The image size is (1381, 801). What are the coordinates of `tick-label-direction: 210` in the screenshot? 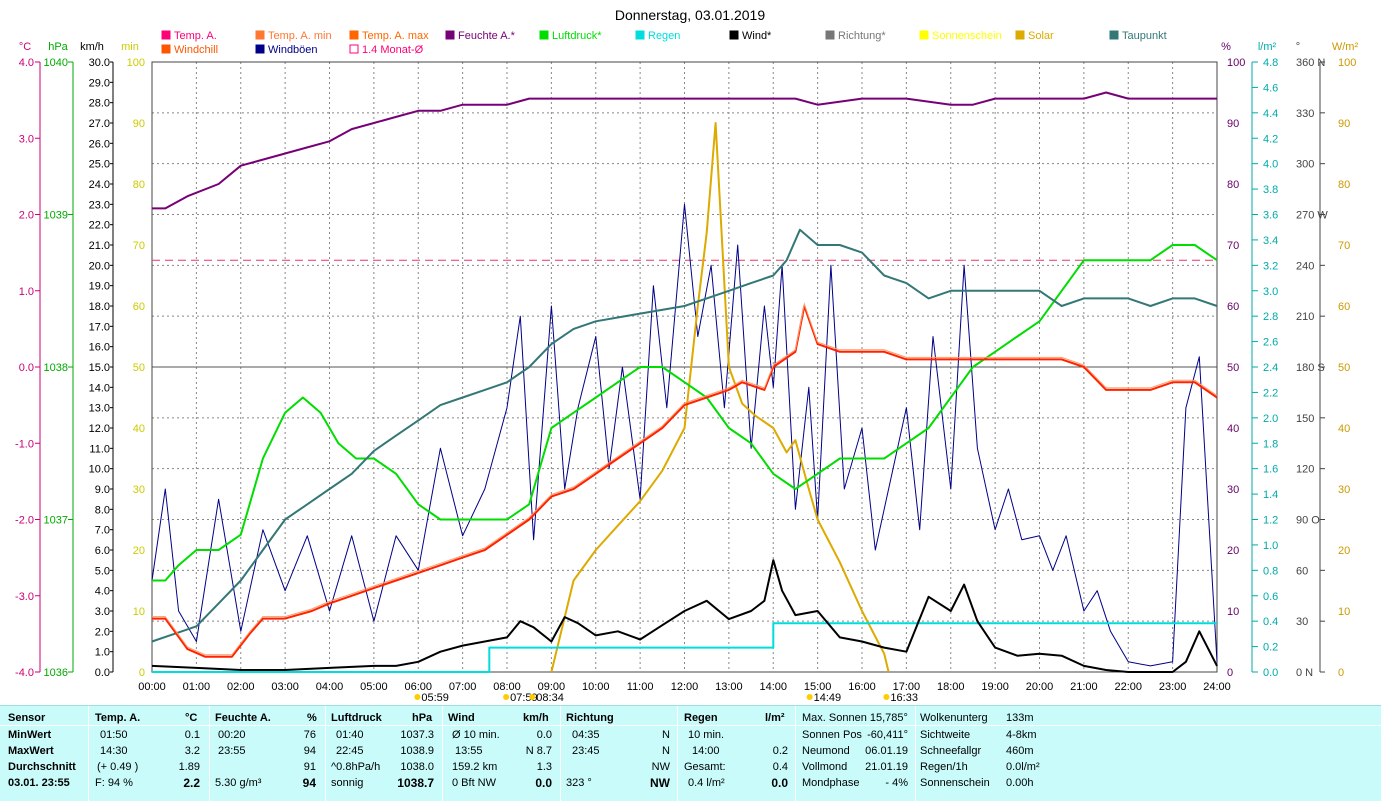 It's located at (1305, 317).